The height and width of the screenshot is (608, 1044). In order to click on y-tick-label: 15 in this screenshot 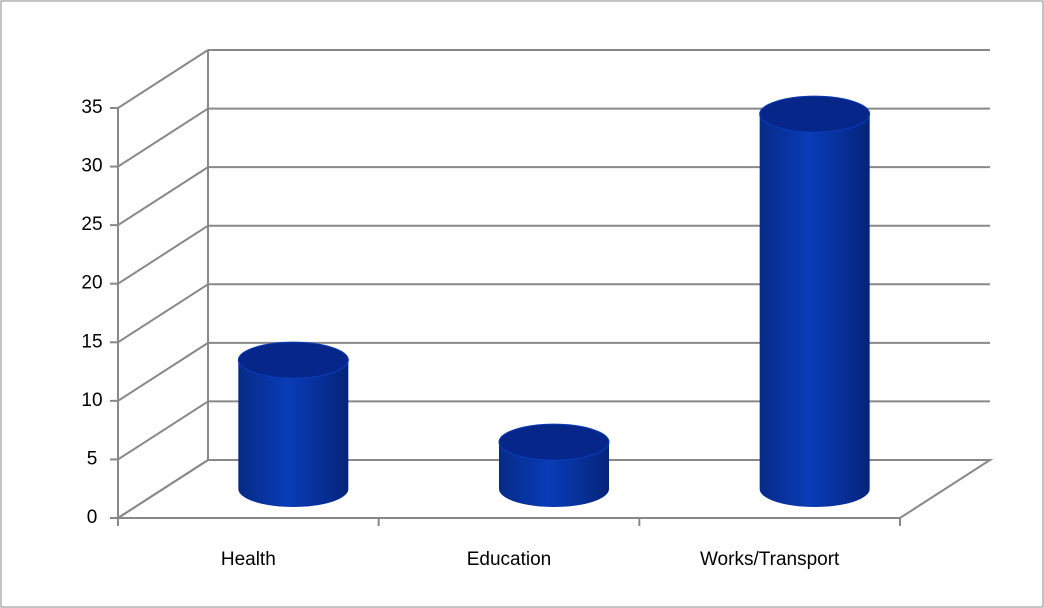, I will do `click(91, 341)`.